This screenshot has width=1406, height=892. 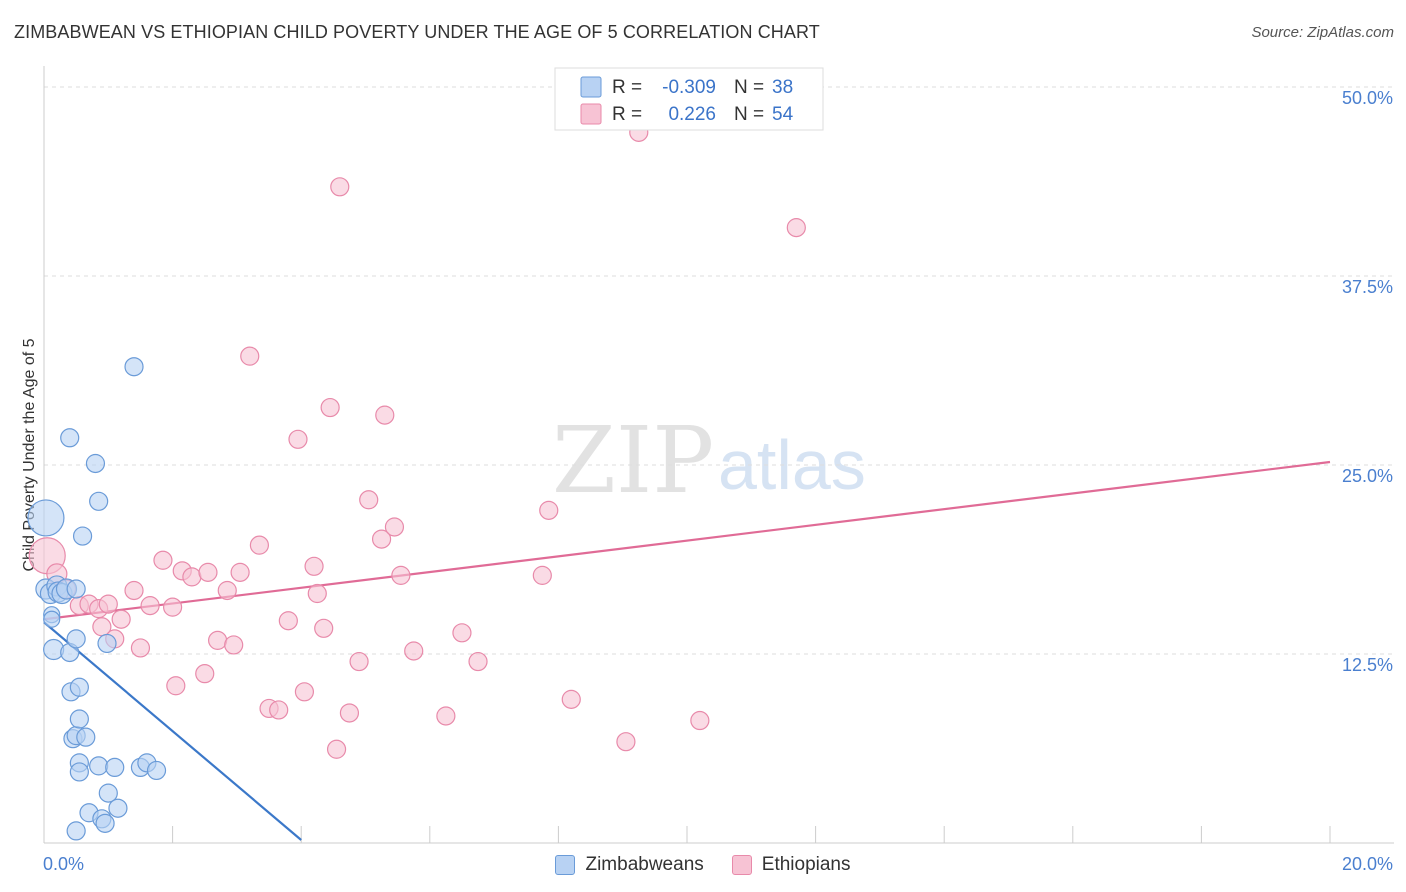 I want to click on legend-label-ethiopians: Ethiopians, so click(x=806, y=864).